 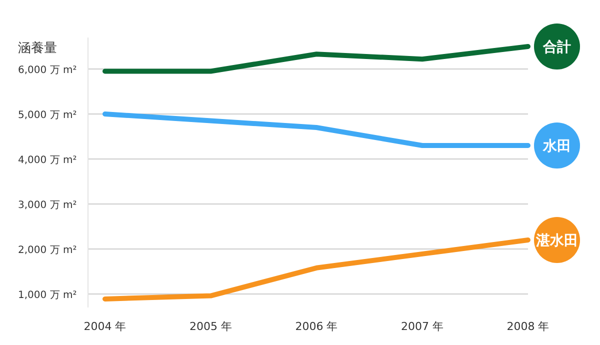 I want to click on y-tick-label: 3,000 万 m², so click(x=47, y=205).